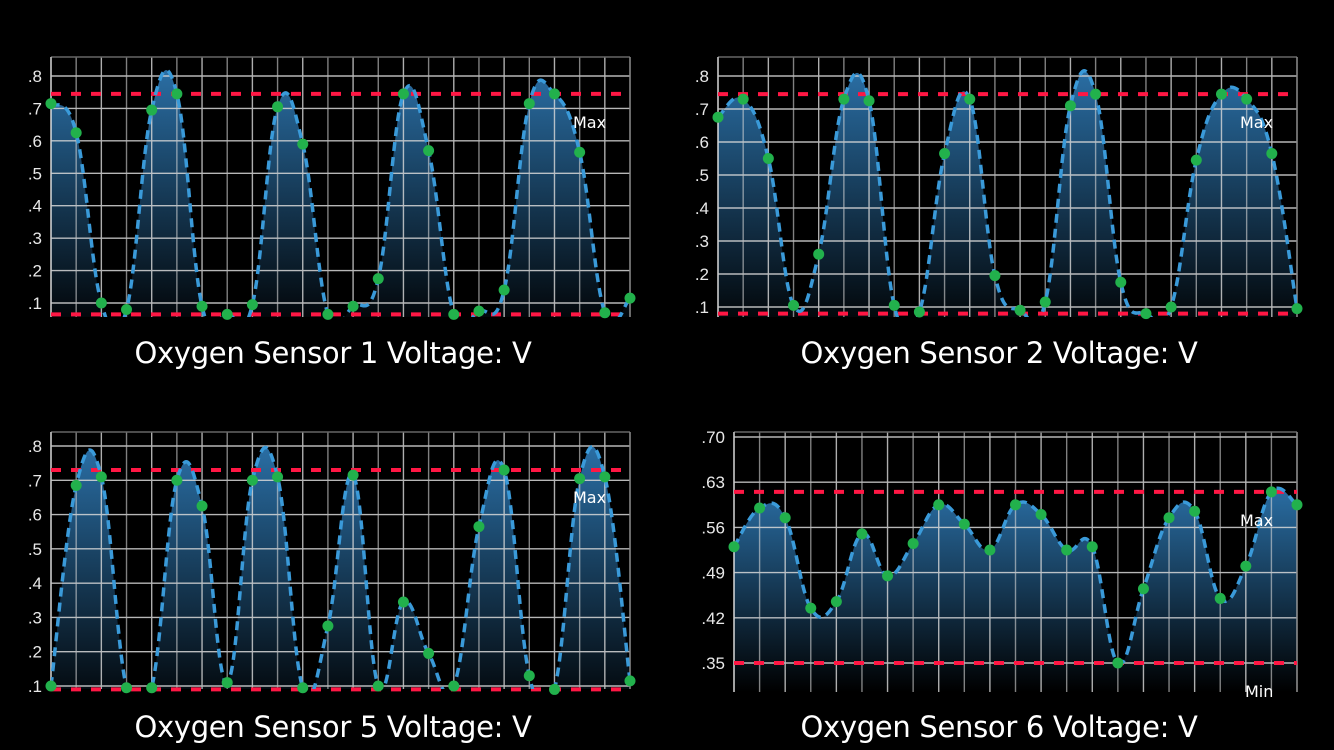  I want to click on grid, so click(1015, 561).